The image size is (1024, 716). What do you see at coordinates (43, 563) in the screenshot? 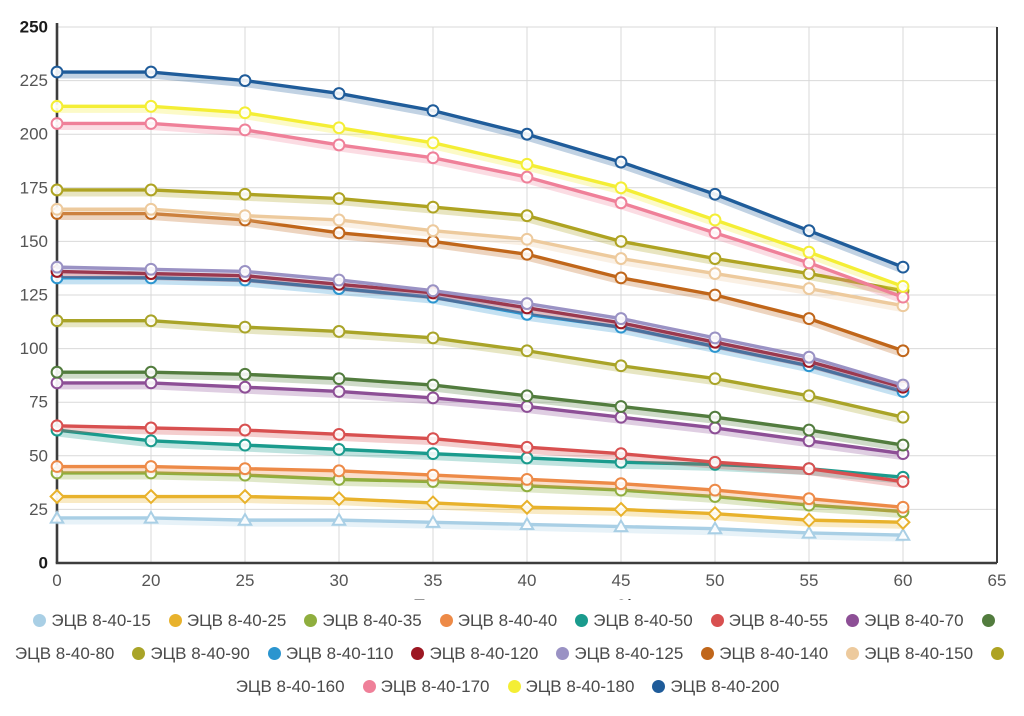
I see `y-tick-label: 0` at bounding box center [43, 563].